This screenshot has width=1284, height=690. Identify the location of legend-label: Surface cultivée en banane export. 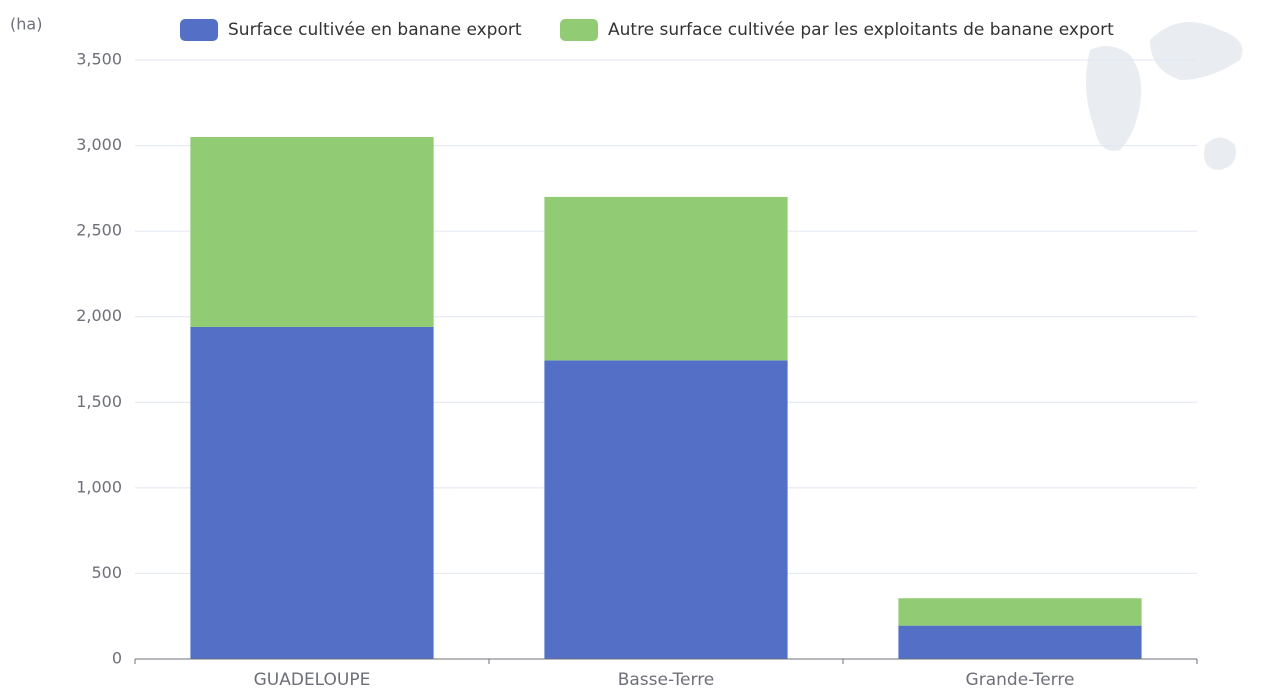
(375, 30).